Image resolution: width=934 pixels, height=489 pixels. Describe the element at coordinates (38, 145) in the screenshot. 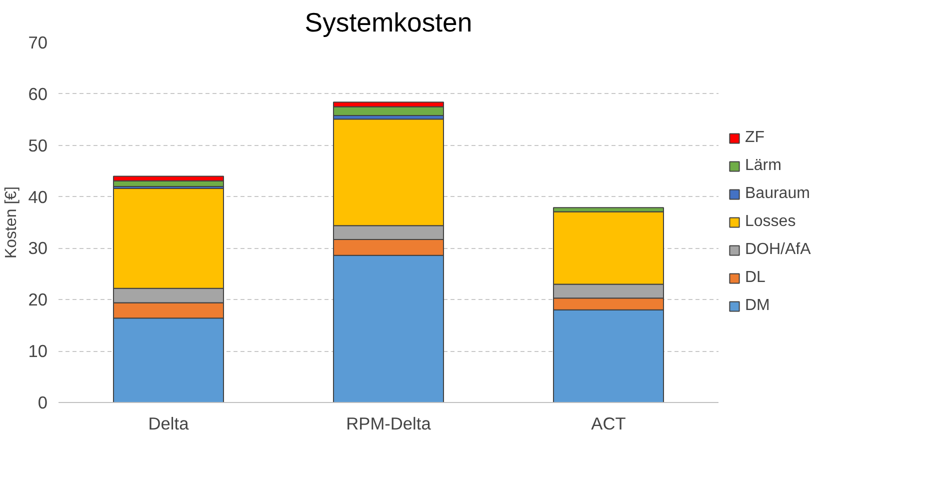

I see `y-tick-label: 50` at that location.